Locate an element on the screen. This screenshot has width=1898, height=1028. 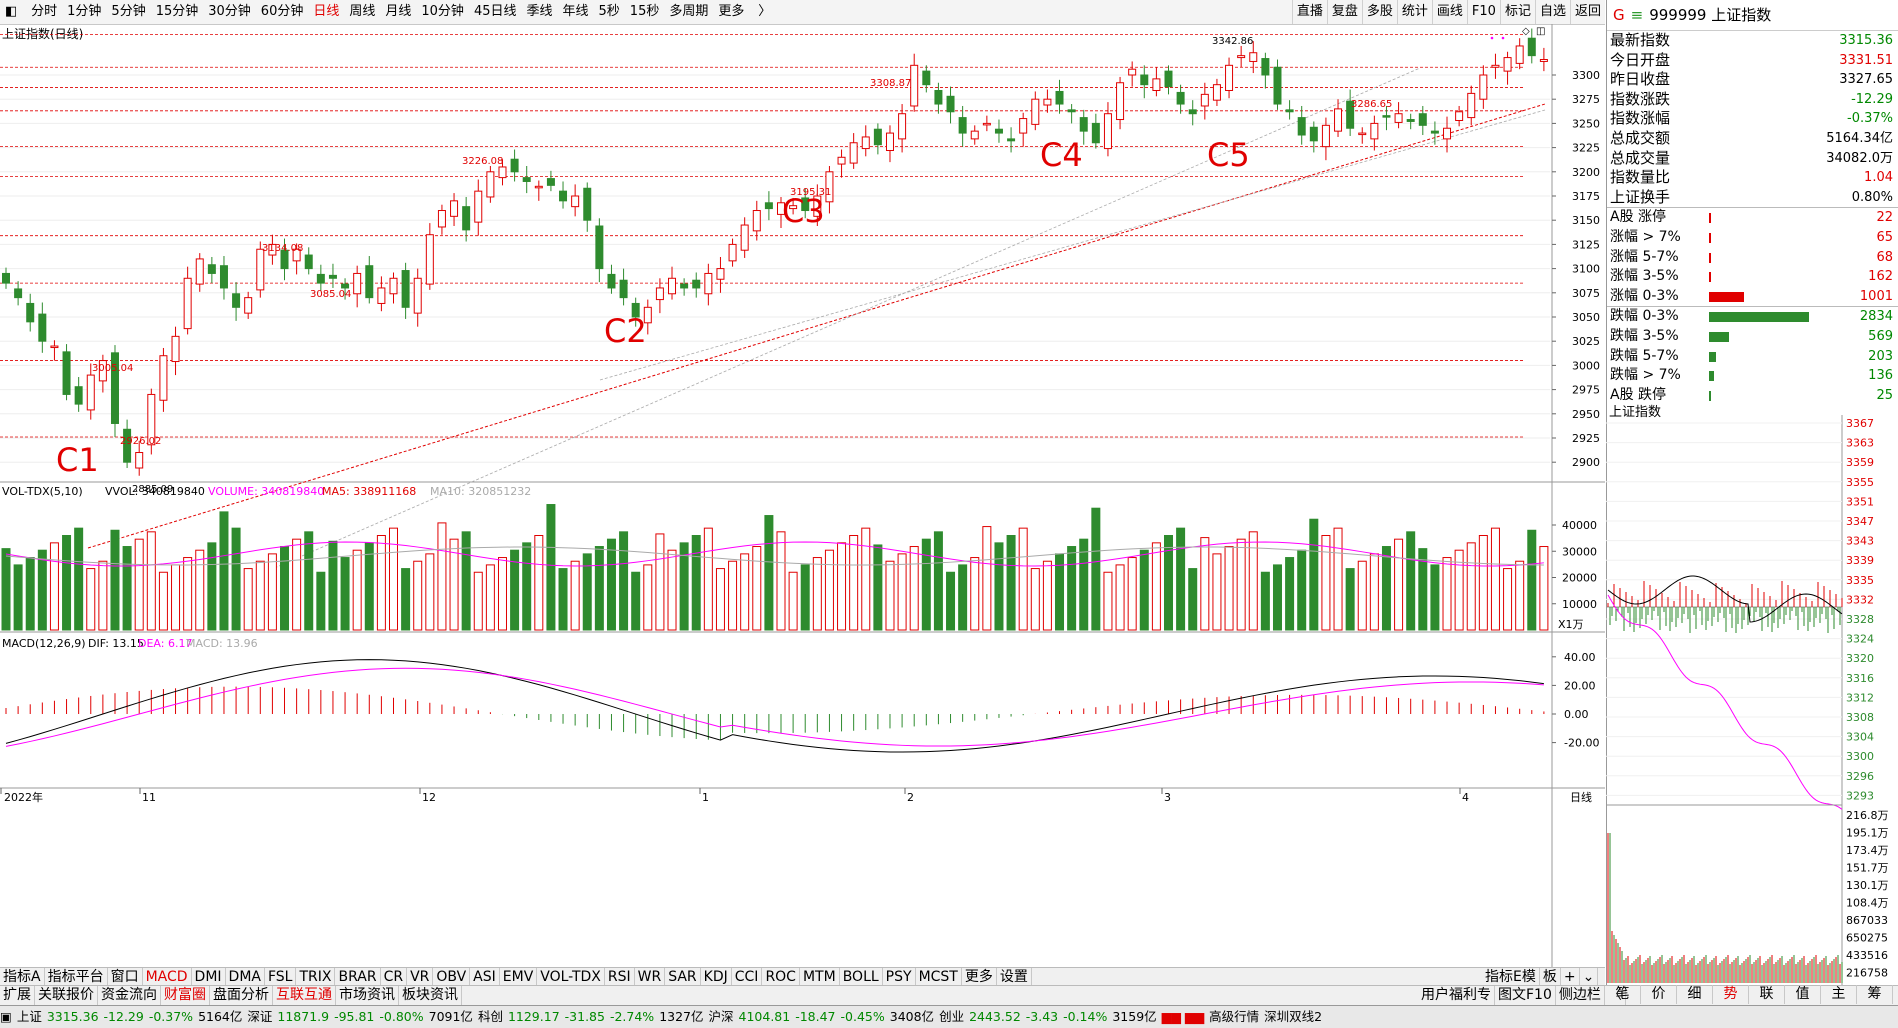
indicator-tab: 设置 is located at coordinates (1014, 977).